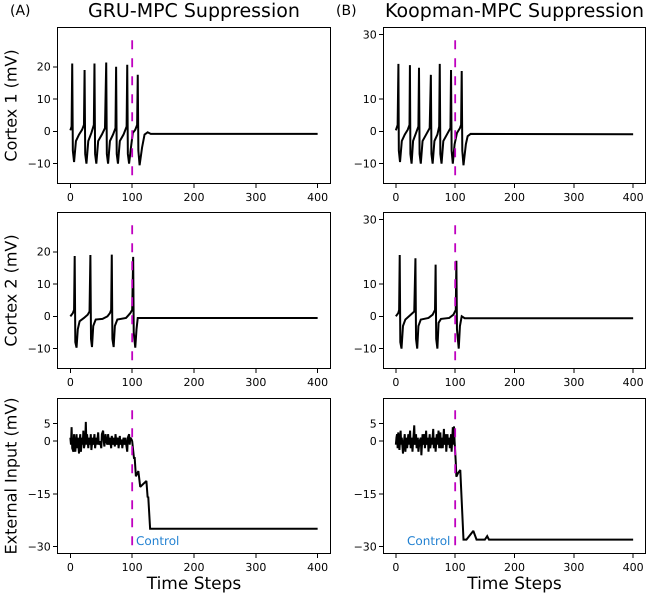 Image resolution: width=653 pixels, height=597 pixels. I want to click on chart-title: Koopman-MPC Suppression, so click(514, 11).